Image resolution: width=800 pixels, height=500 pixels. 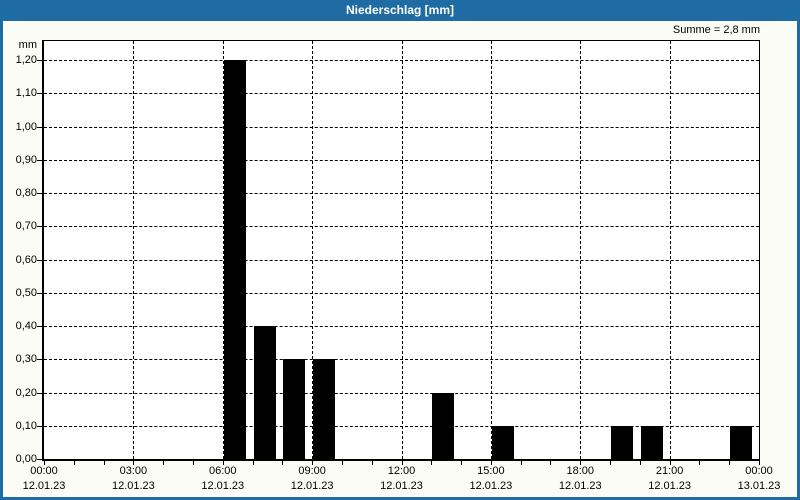 I want to click on y-tick-label: 0,10, so click(x=26, y=425).